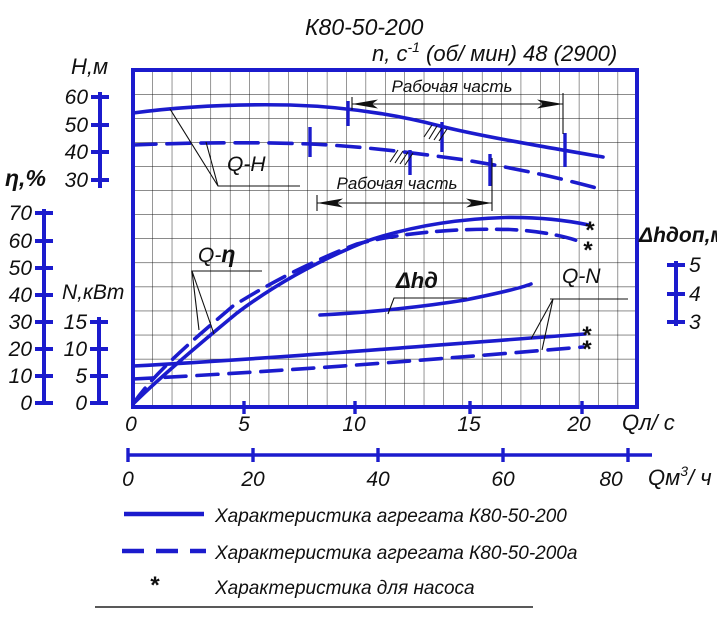 The image size is (717, 628). Describe the element at coordinates (252, 479) in the screenshot. I see `x-m3h-tick-20: 20` at that location.